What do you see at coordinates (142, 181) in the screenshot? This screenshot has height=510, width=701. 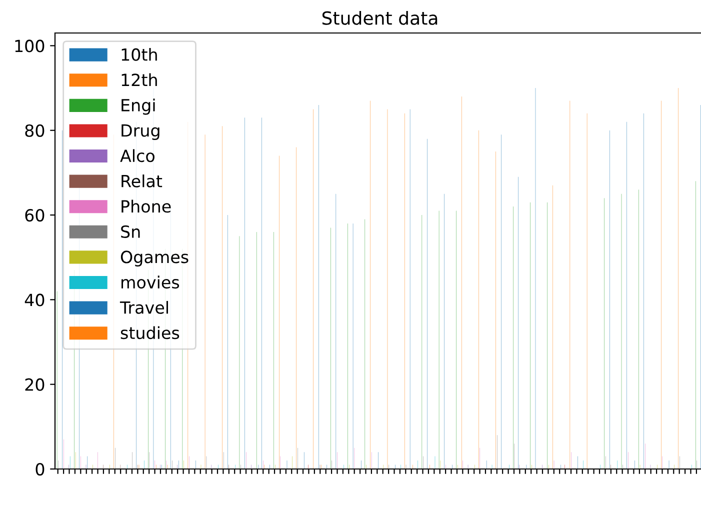 I see `legend-label: Relat` at bounding box center [142, 181].